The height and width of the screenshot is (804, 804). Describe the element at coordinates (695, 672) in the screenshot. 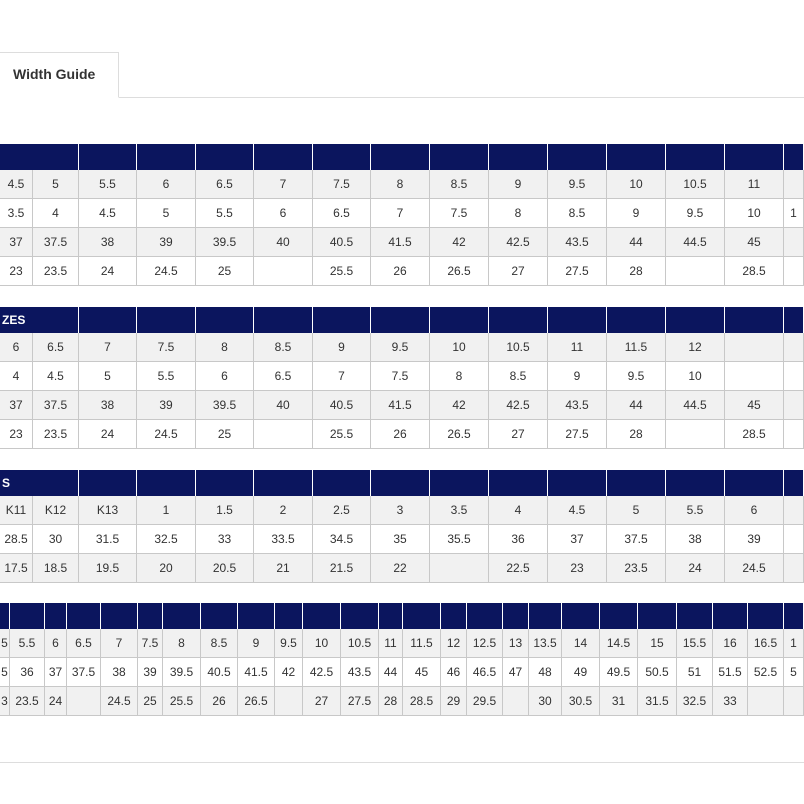

I see `table-cell: 51` at that location.